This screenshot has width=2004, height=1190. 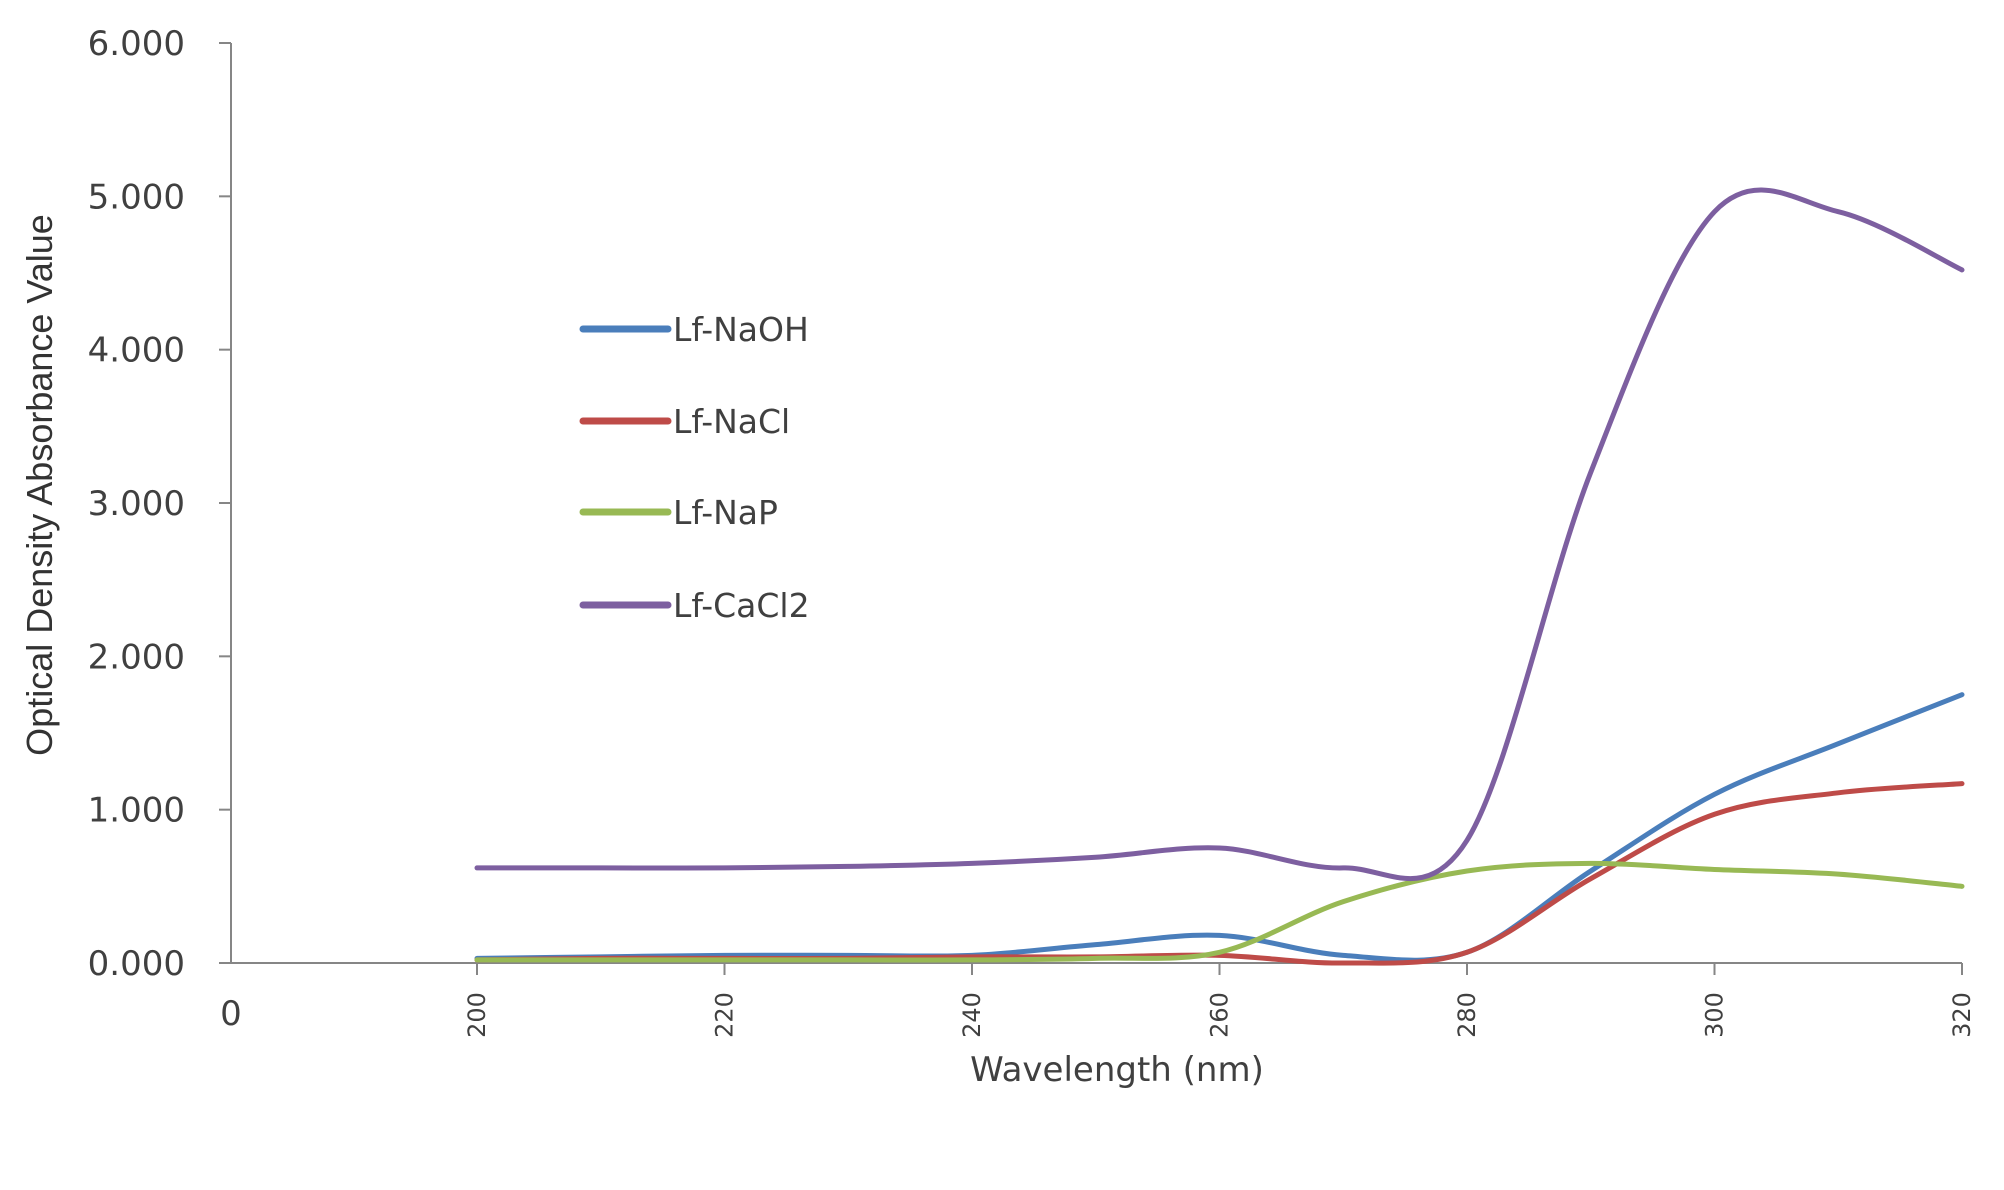 What do you see at coordinates (477, 1015) in the screenshot?
I see `x-tick-label: 200` at bounding box center [477, 1015].